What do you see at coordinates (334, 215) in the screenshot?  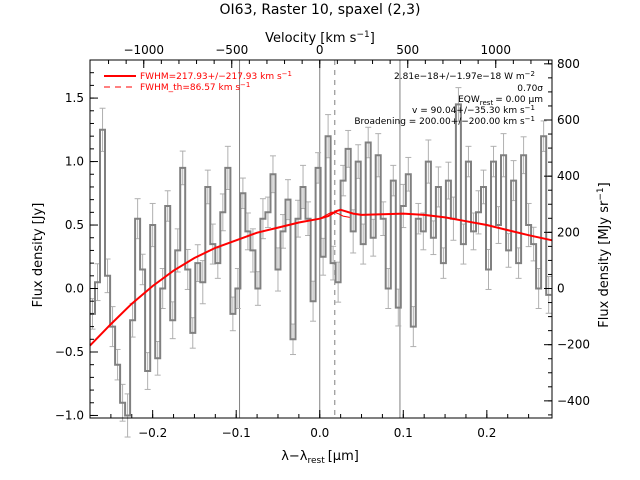 I see `fit-component-line` at bounding box center [334, 215].